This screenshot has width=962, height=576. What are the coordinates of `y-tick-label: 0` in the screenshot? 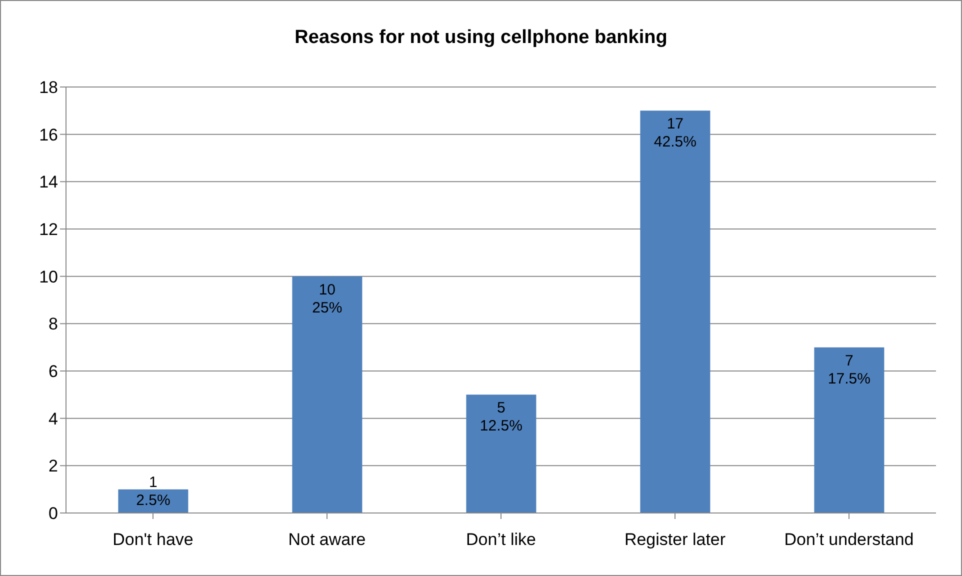 It's located at (53, 514).